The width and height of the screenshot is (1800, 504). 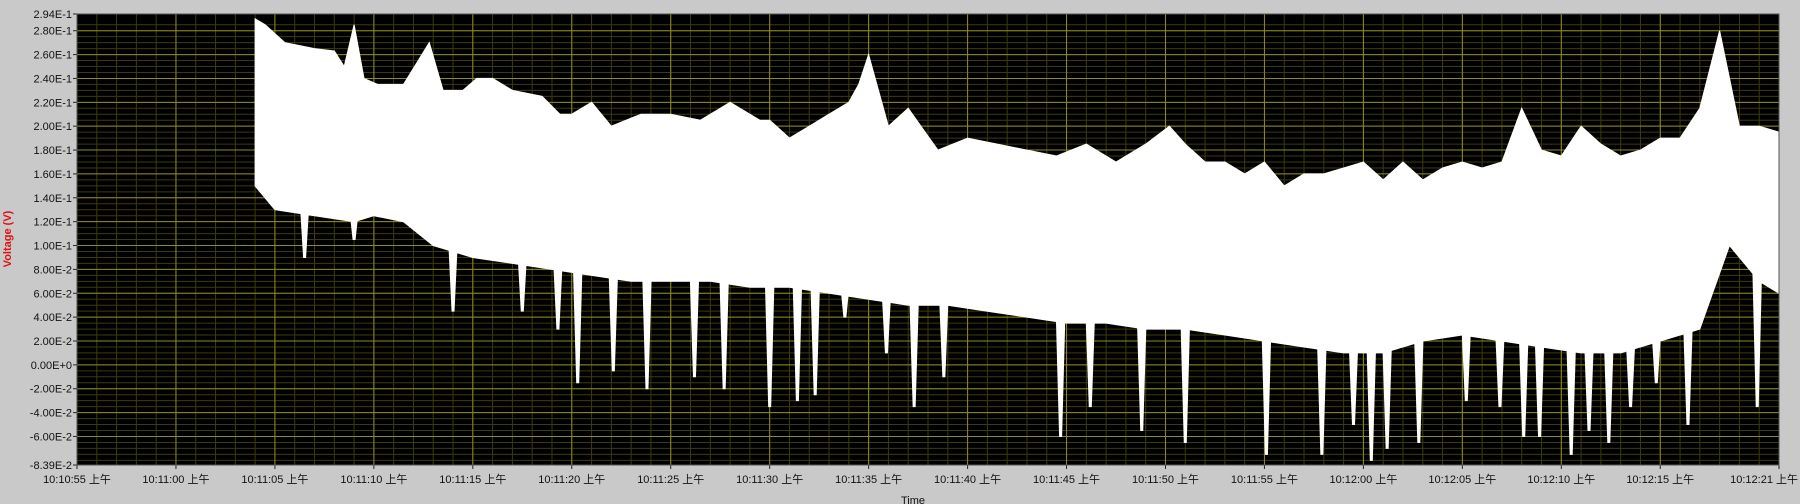 I want to click on y-tick-label: 8.00E-2, so click(x=52, y=270).